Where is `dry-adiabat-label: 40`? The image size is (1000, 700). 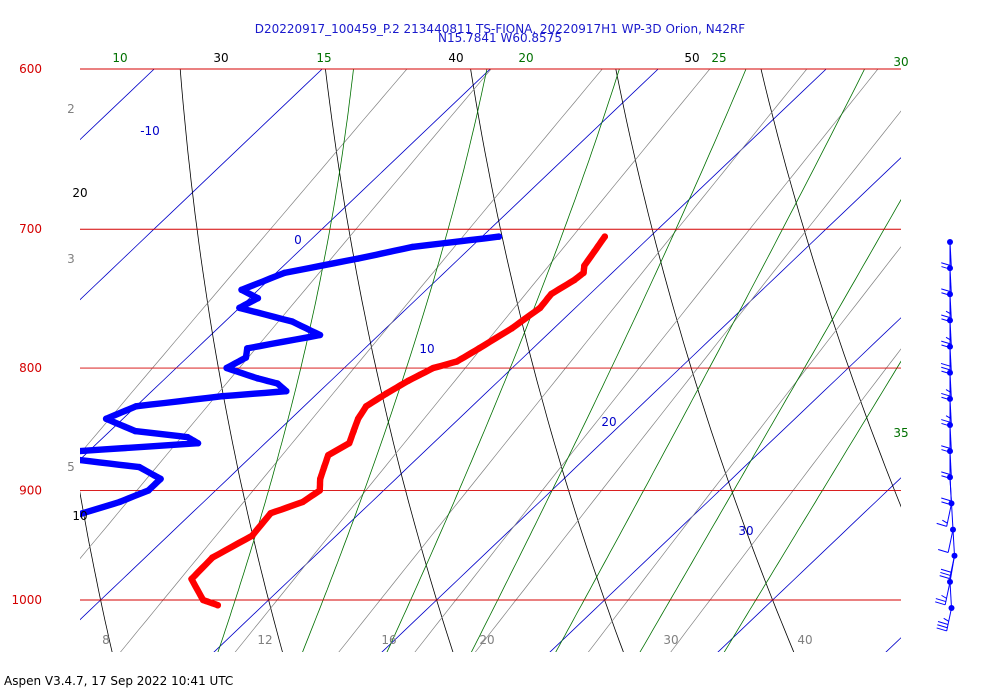 dry-adiabat-label: 40 is located at coordinates (455, 58).